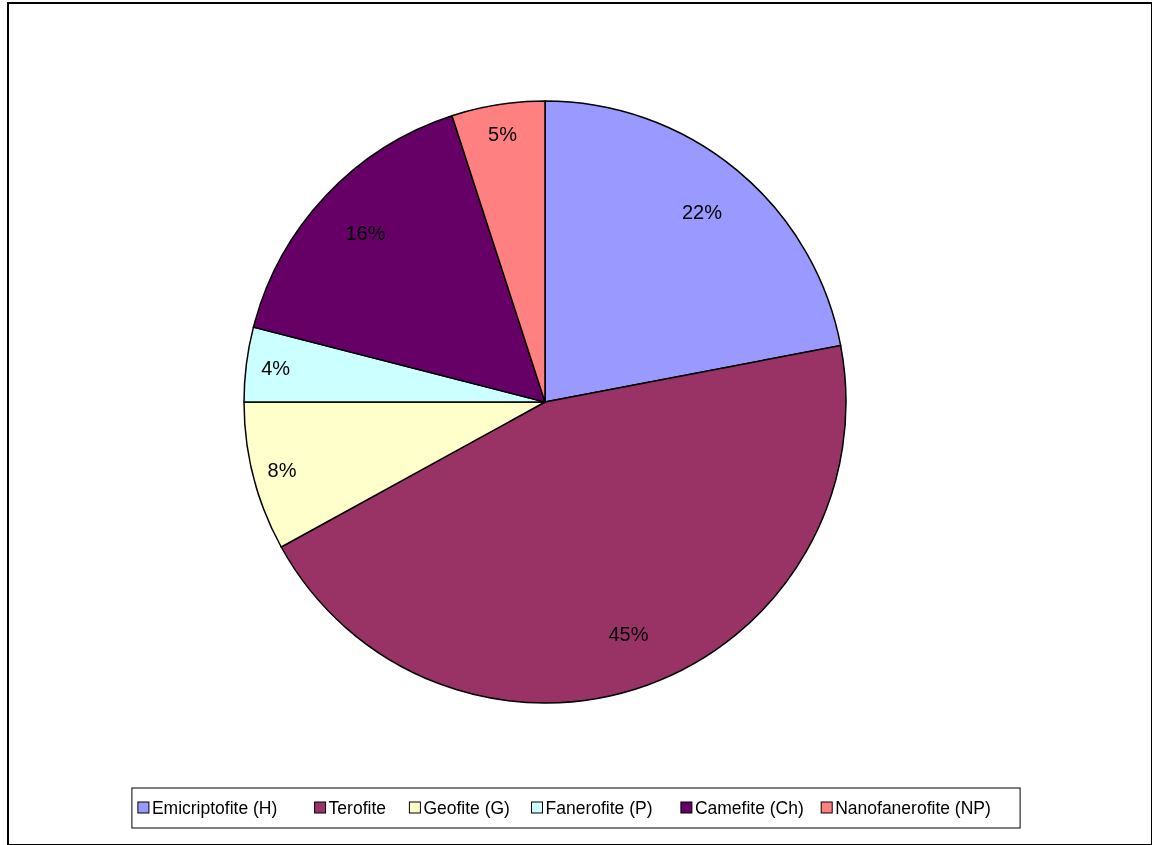  Describe the element at coordinates (628, 633) in the screenshot. I see `data-label: 45%` at that location.